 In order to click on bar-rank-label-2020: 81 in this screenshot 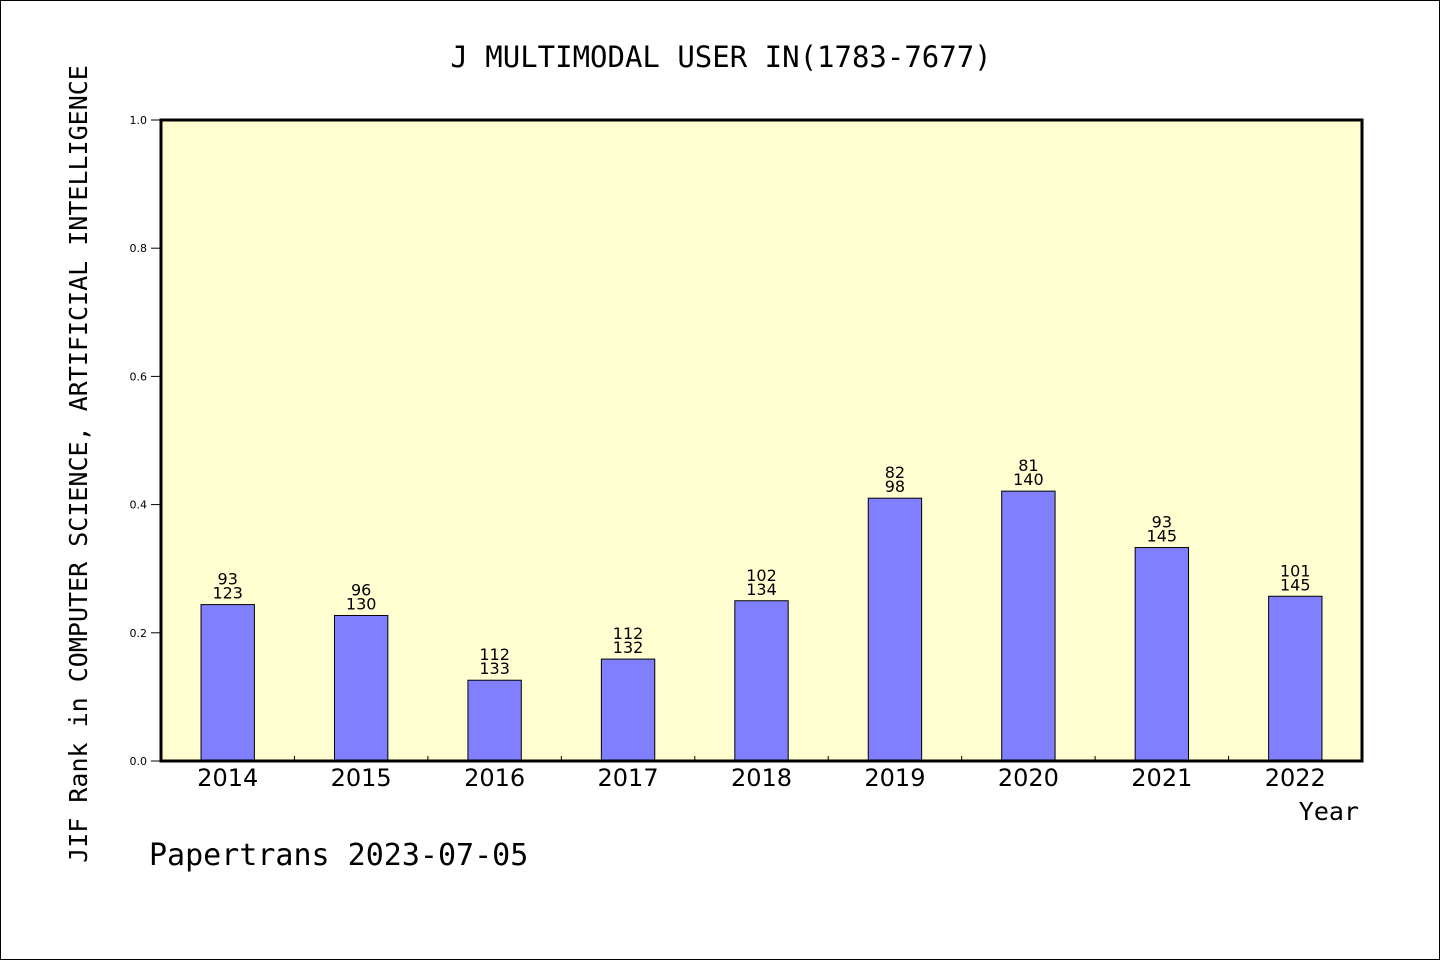, I will do `click(1028, 465)`.